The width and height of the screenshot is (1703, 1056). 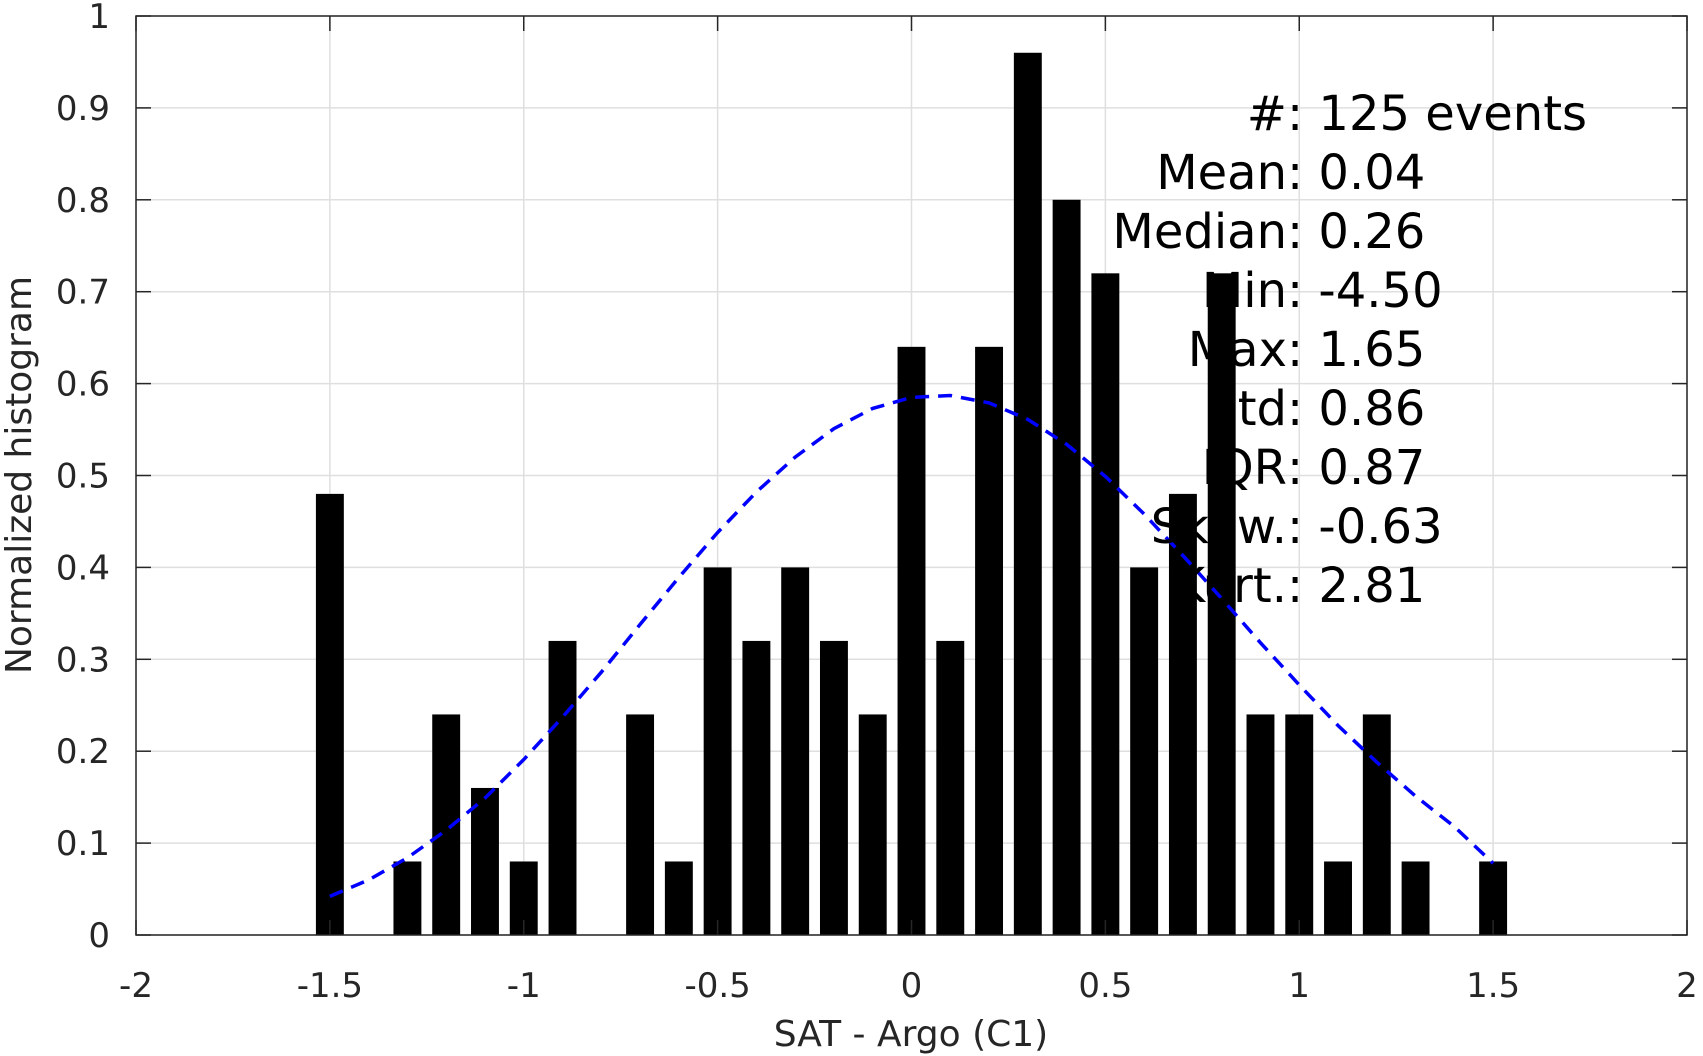 What do you see at coordinates (99, 936) in the screenshot?
I see `y-tick-label-0: 0` at bounding box center [99, 936].